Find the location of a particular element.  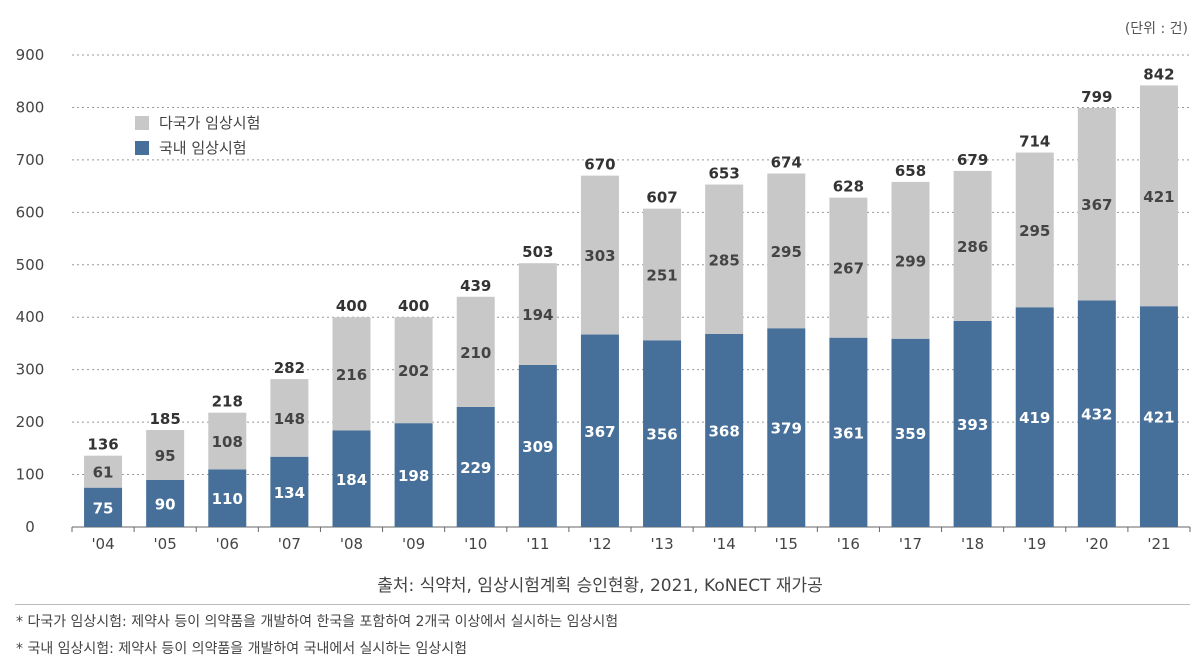

data-label-total: 670 is located at coordinates (599, 165).